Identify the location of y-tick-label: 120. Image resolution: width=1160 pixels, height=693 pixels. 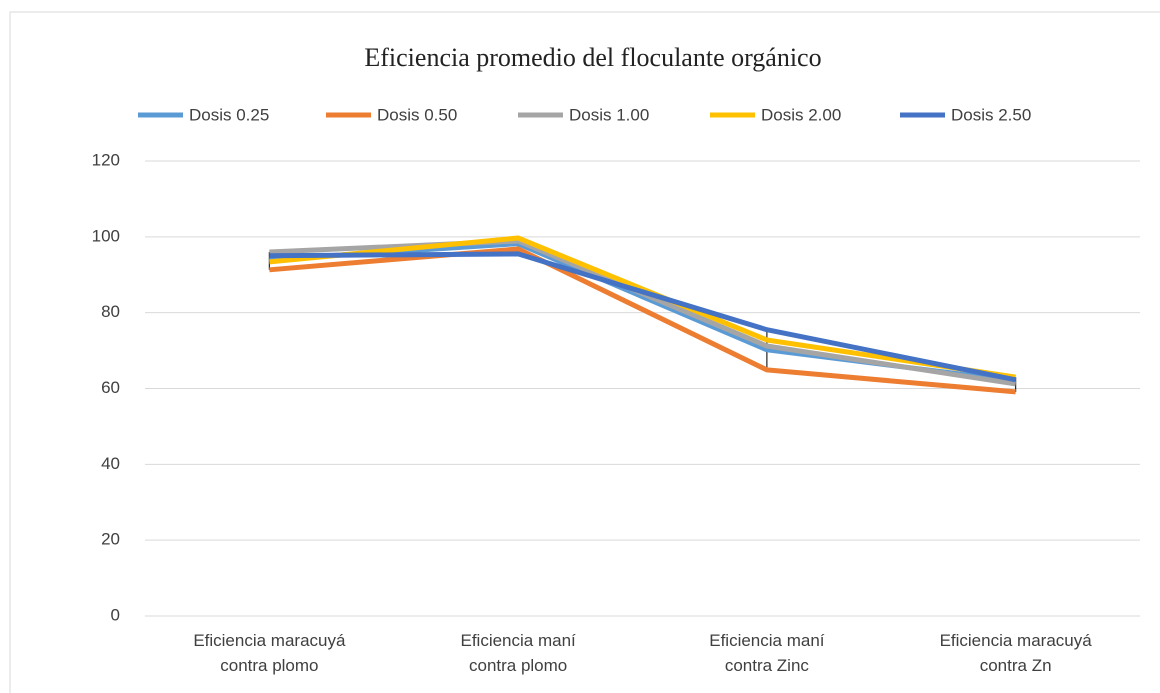
(106, 159).